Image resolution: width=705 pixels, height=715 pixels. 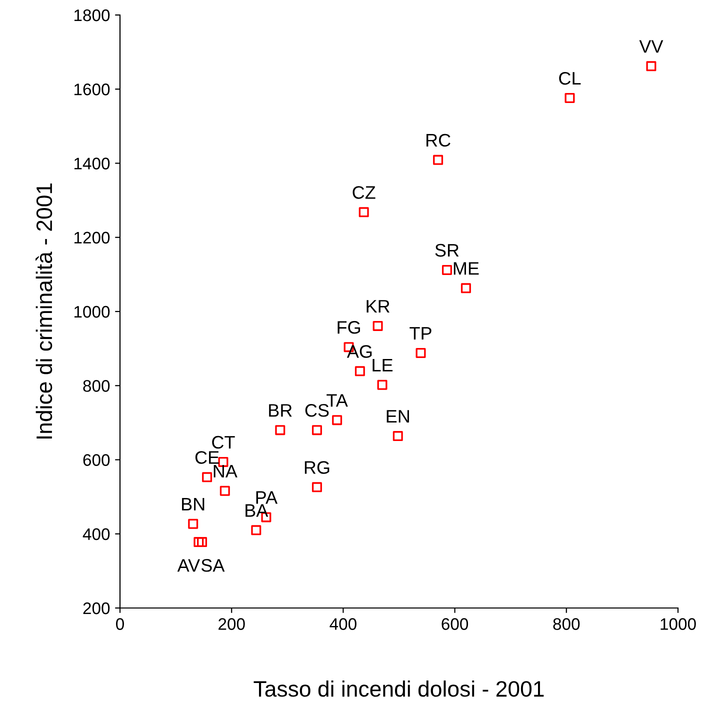 I want to click on annotation: SA, so click(x=213, y=565).